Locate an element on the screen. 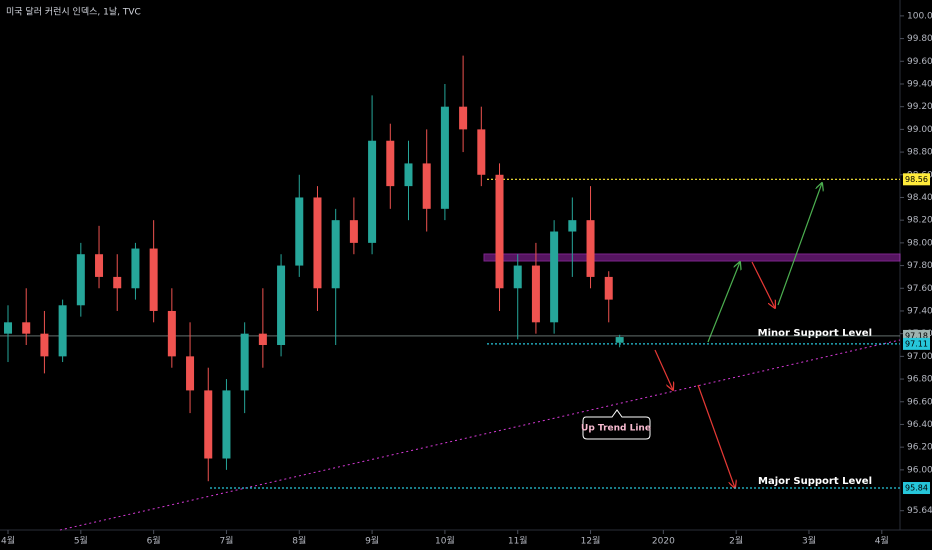 Image resolution: width=932 pixels, height=550 pixels. y-tick-label: 99.00 is located at coordinates (919, 130).